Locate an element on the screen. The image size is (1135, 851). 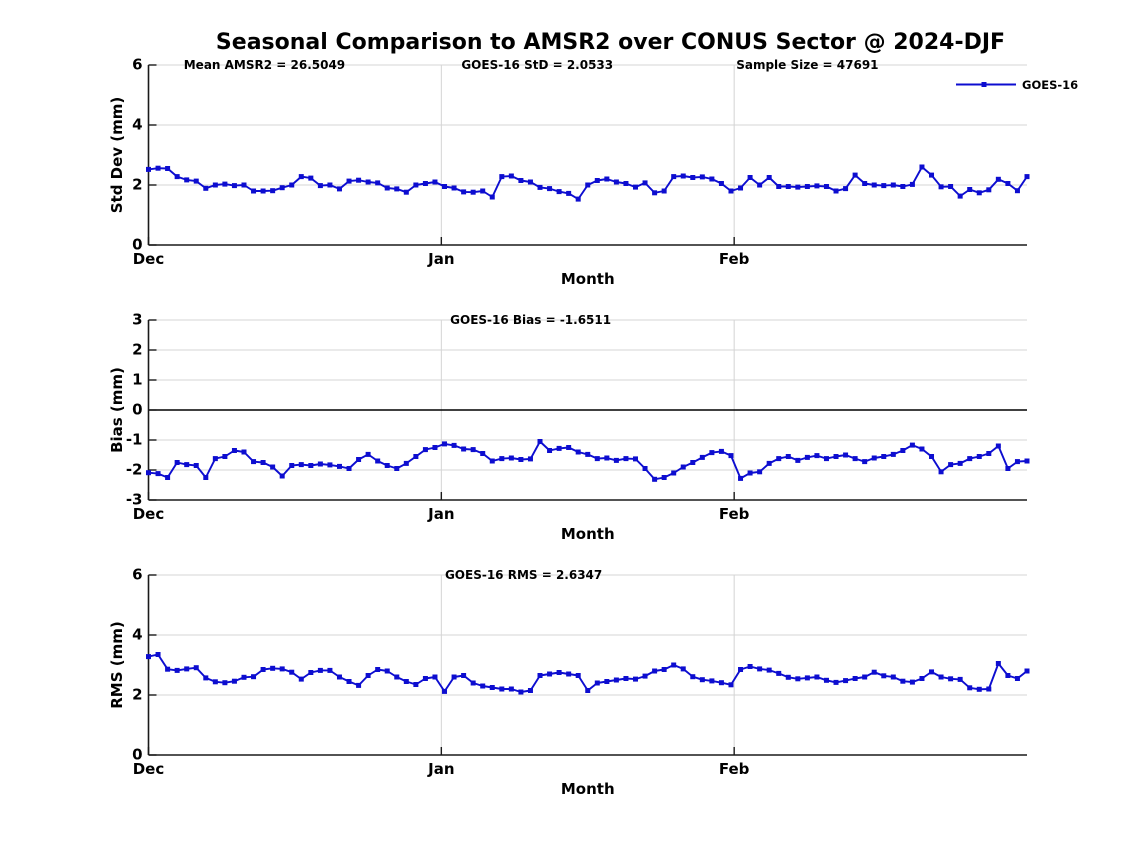
y-tick-label: 1 is located at coordinates (137, 379).